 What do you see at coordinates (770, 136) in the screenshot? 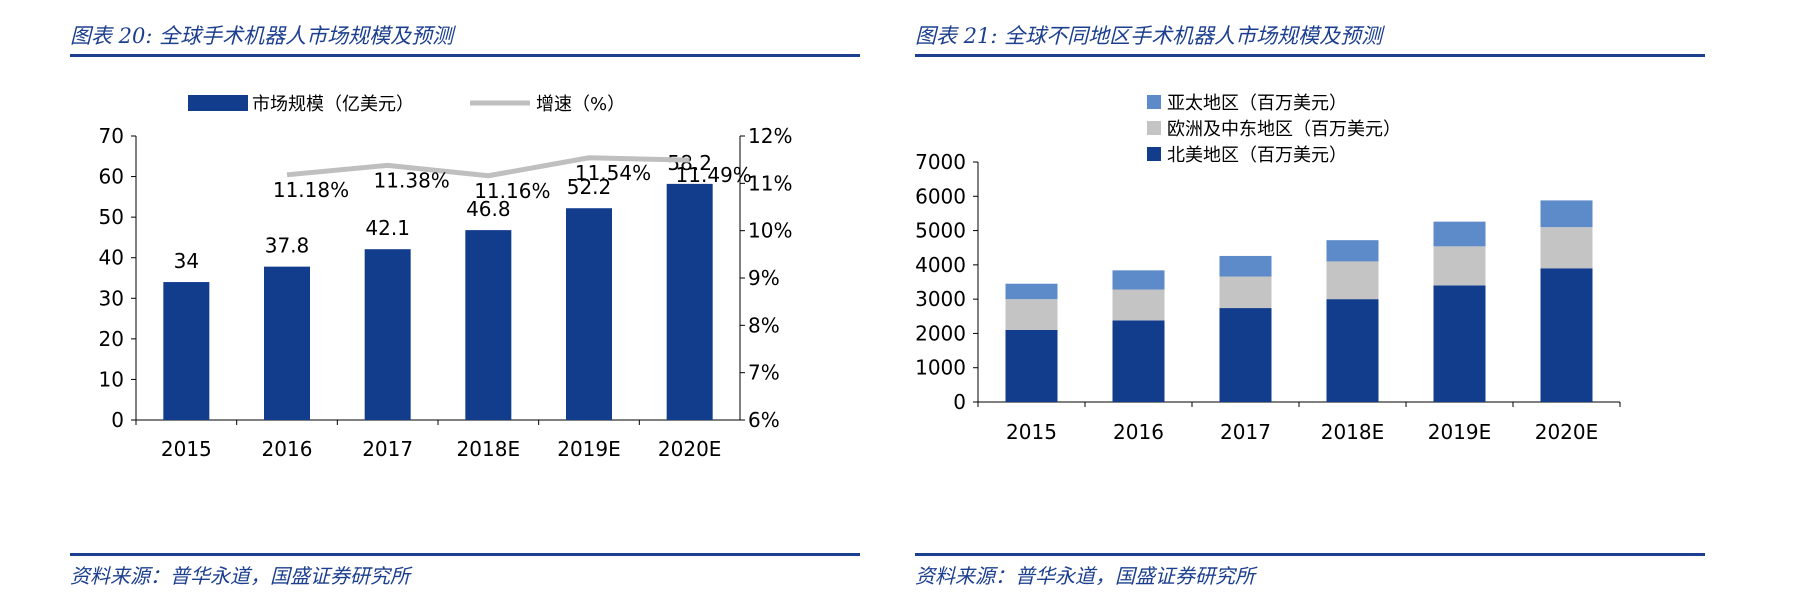
I see `y2-tick-label: 12%` at bounding box center [770, 136].